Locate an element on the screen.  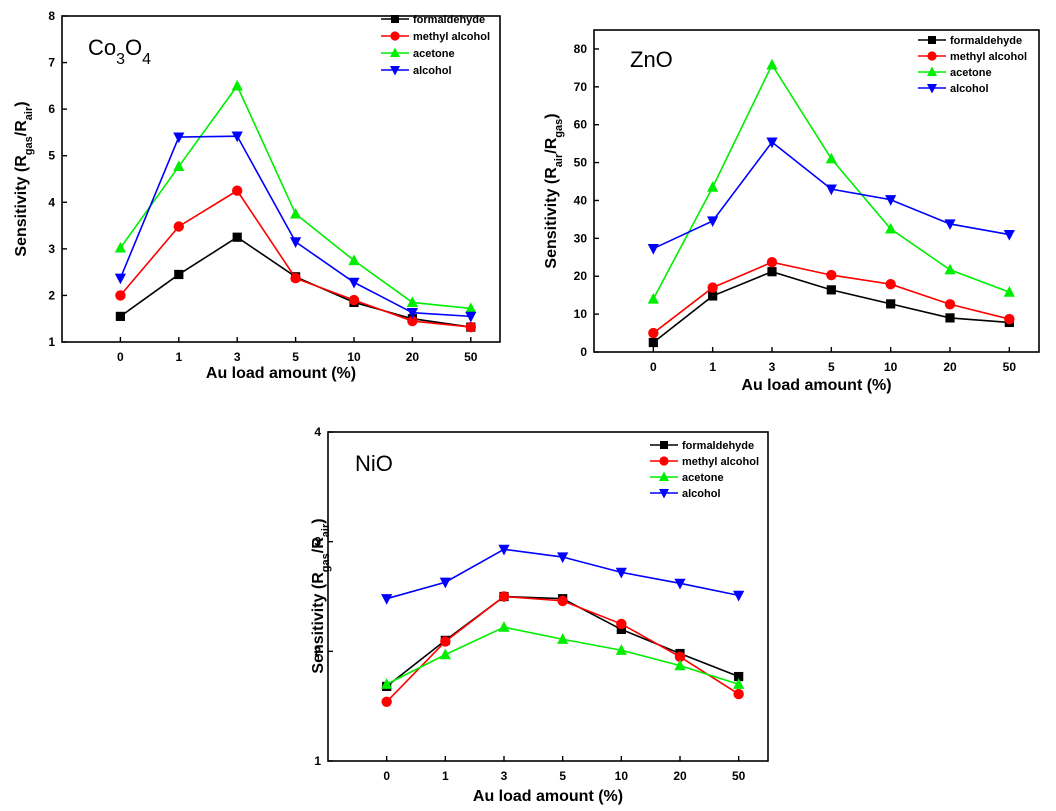
x-tick-label: 10 is located at coordinates (891, 367).